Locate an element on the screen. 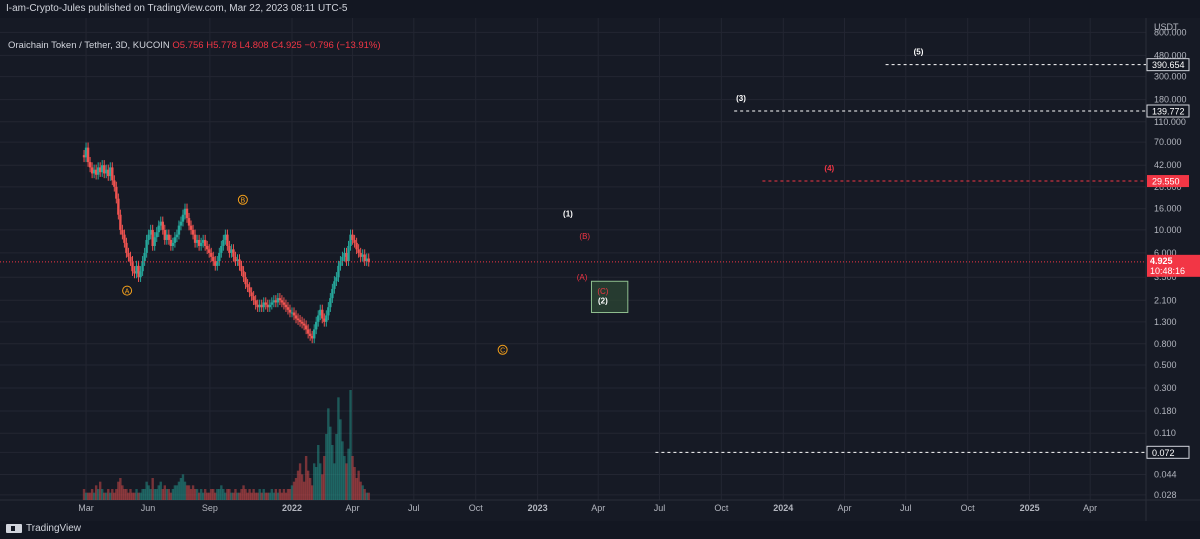 The image size is (1200, 539). y-tick-label: 0.300 is located at coordinates (1165, 388).